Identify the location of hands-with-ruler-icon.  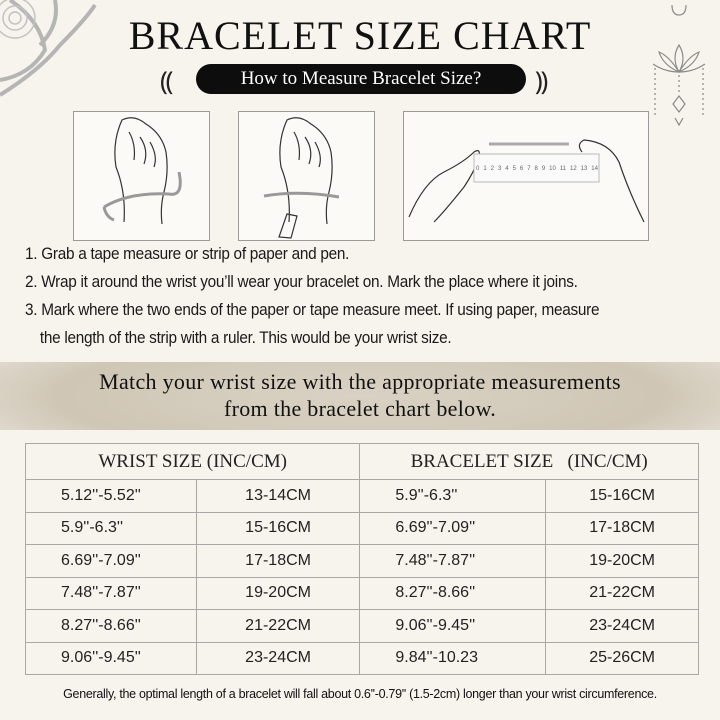
(526, 181).